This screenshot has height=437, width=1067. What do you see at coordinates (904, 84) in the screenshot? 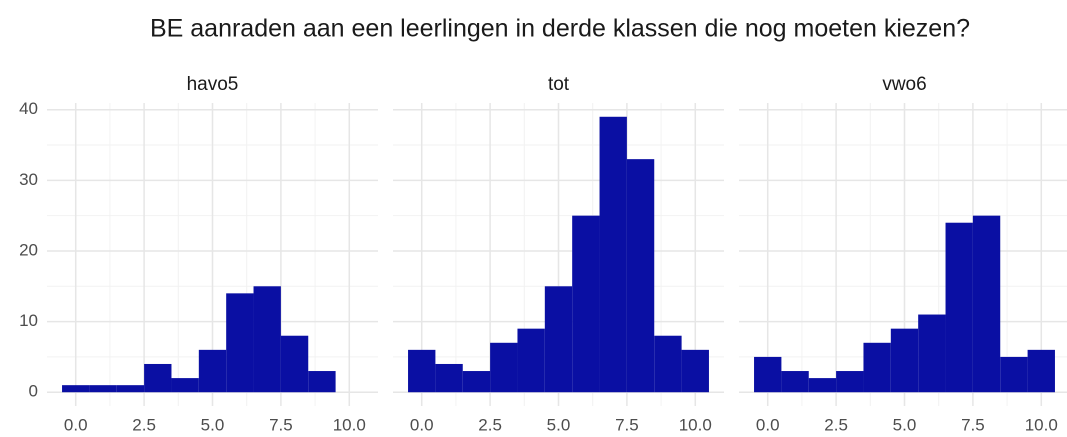
I see `facet-title: vwo6` at bounding box center [904, 84].